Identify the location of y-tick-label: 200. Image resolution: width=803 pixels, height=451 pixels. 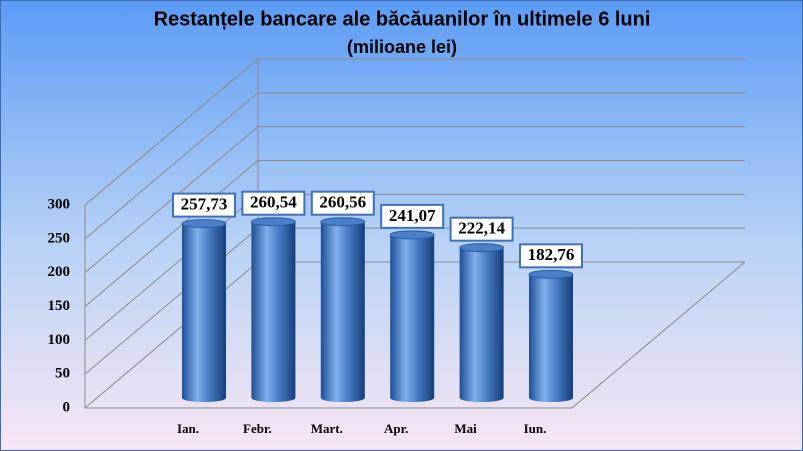
(59, 272).